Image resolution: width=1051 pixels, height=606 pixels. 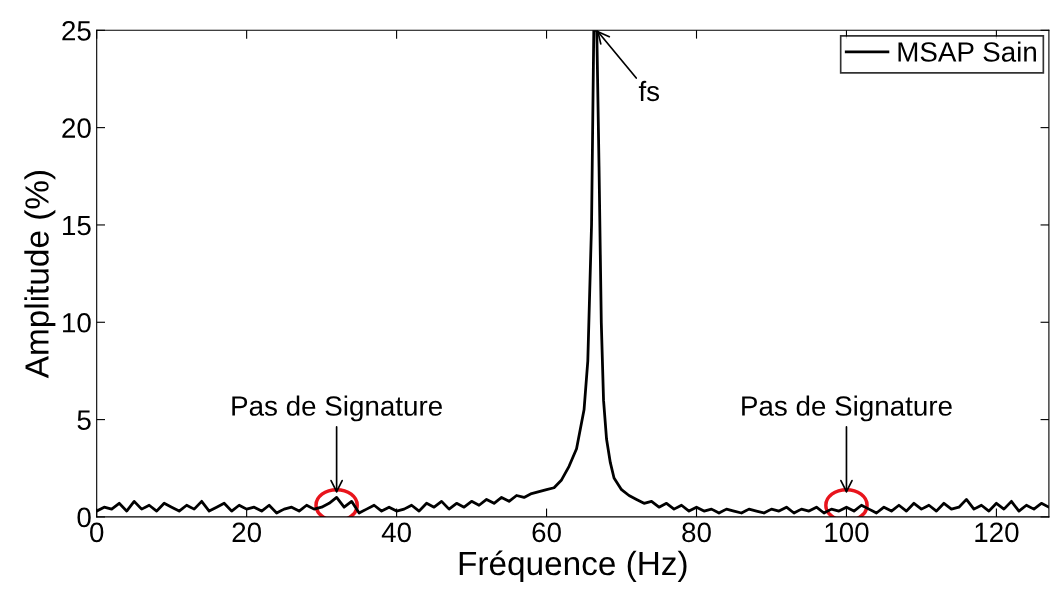 What do you see at coordinates (40, 275) in the screenshot?
I see `y-axis-title: Amplitude (%)` at bounding box center [40, 275].